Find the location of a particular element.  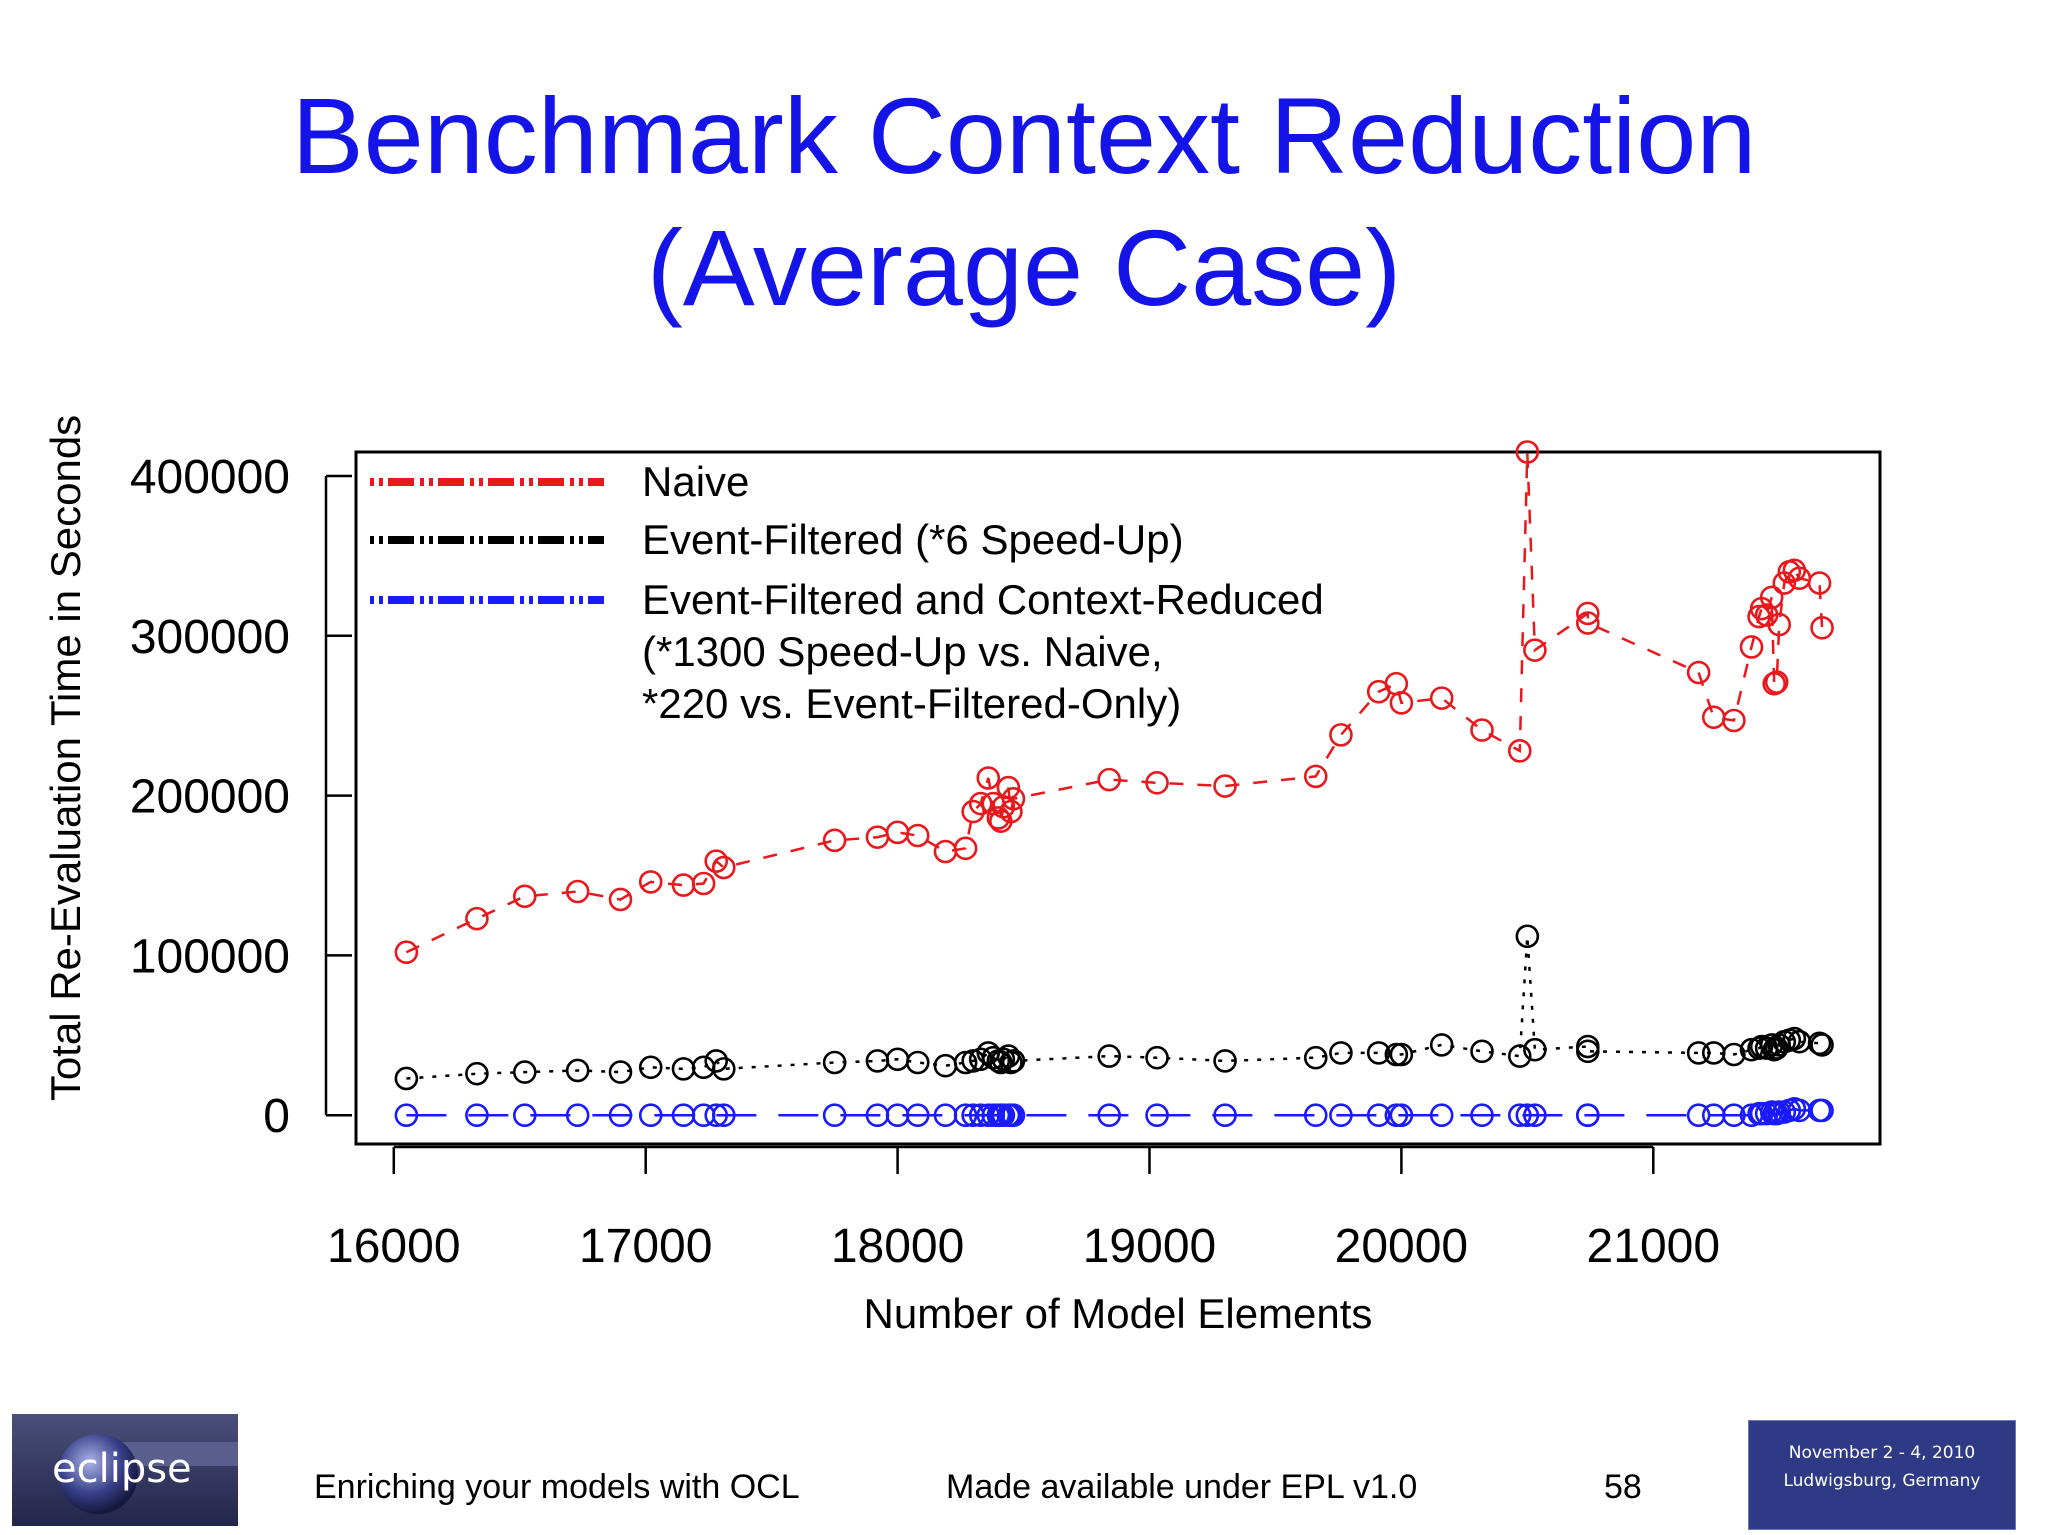

legend-note-line: (*1300 Speed-Up vs. Naive, is located at coordinates (902, 651).